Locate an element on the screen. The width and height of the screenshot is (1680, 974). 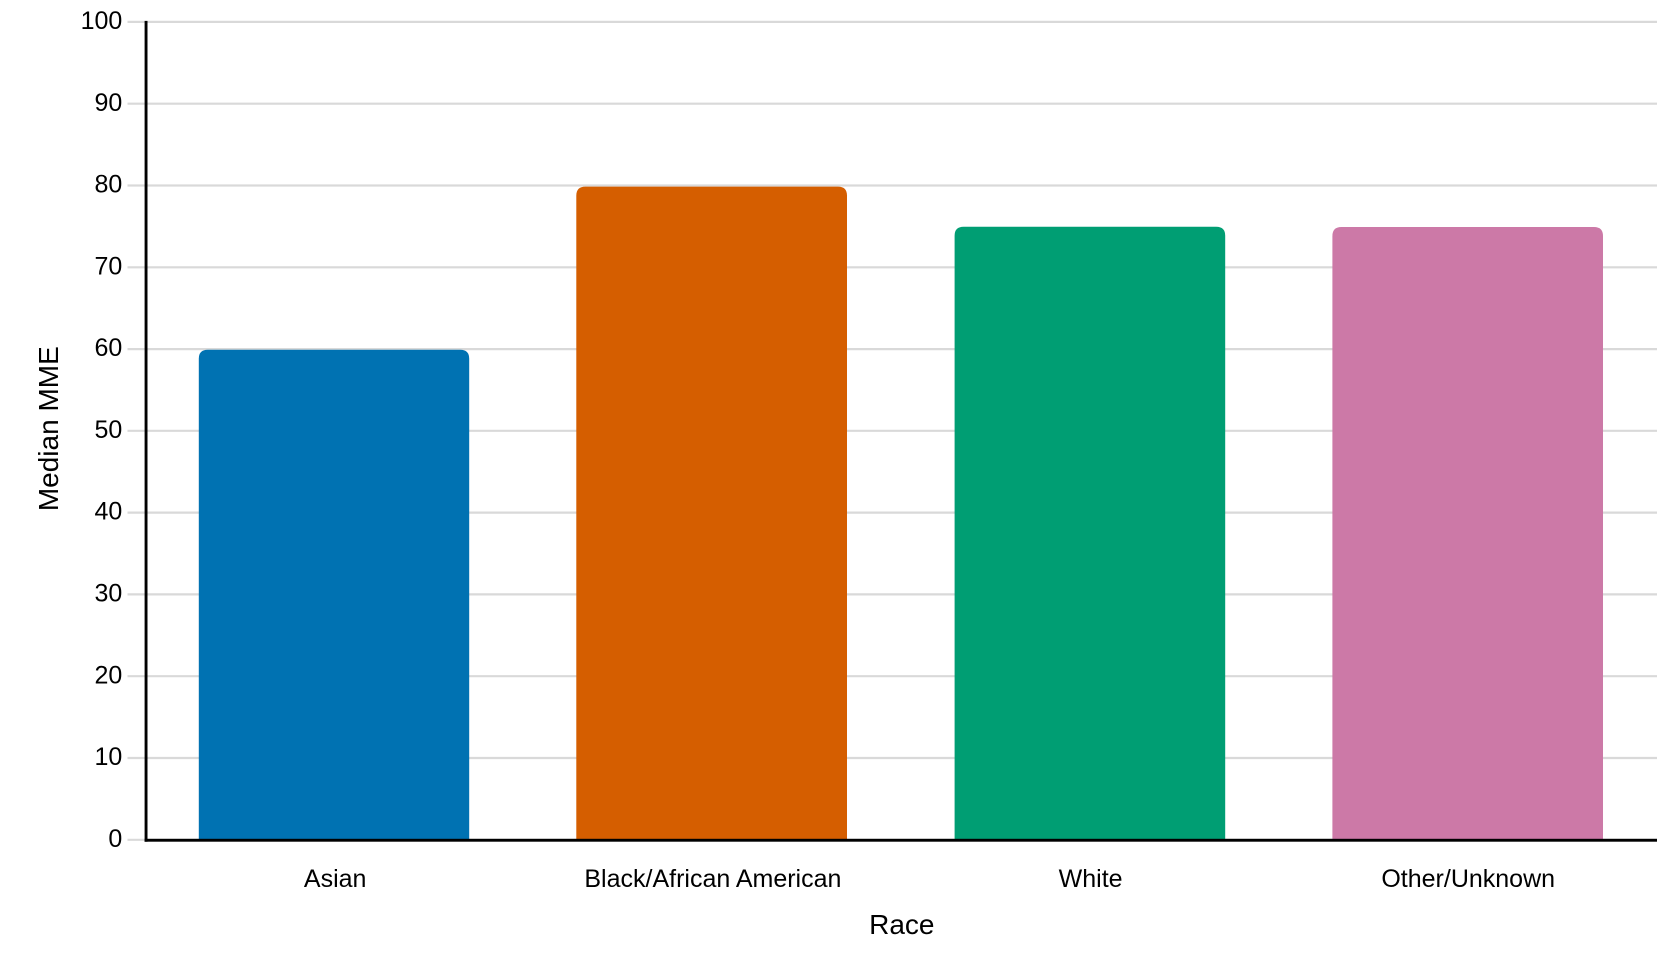
svg-text: 90 is located at coordinates (108, 103).